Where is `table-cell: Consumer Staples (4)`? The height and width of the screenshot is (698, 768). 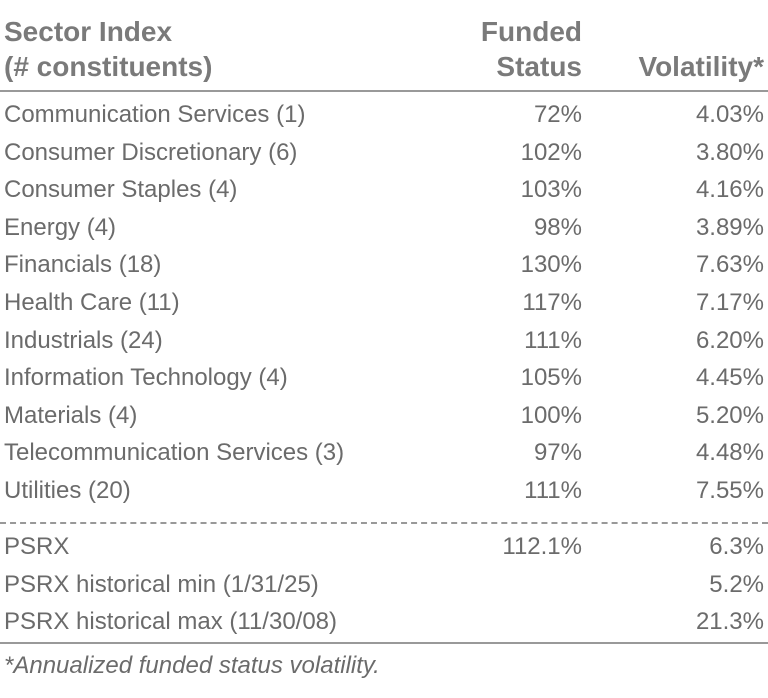
table-cell: Consumer Staples (4) is located at coordinates (121, 190).